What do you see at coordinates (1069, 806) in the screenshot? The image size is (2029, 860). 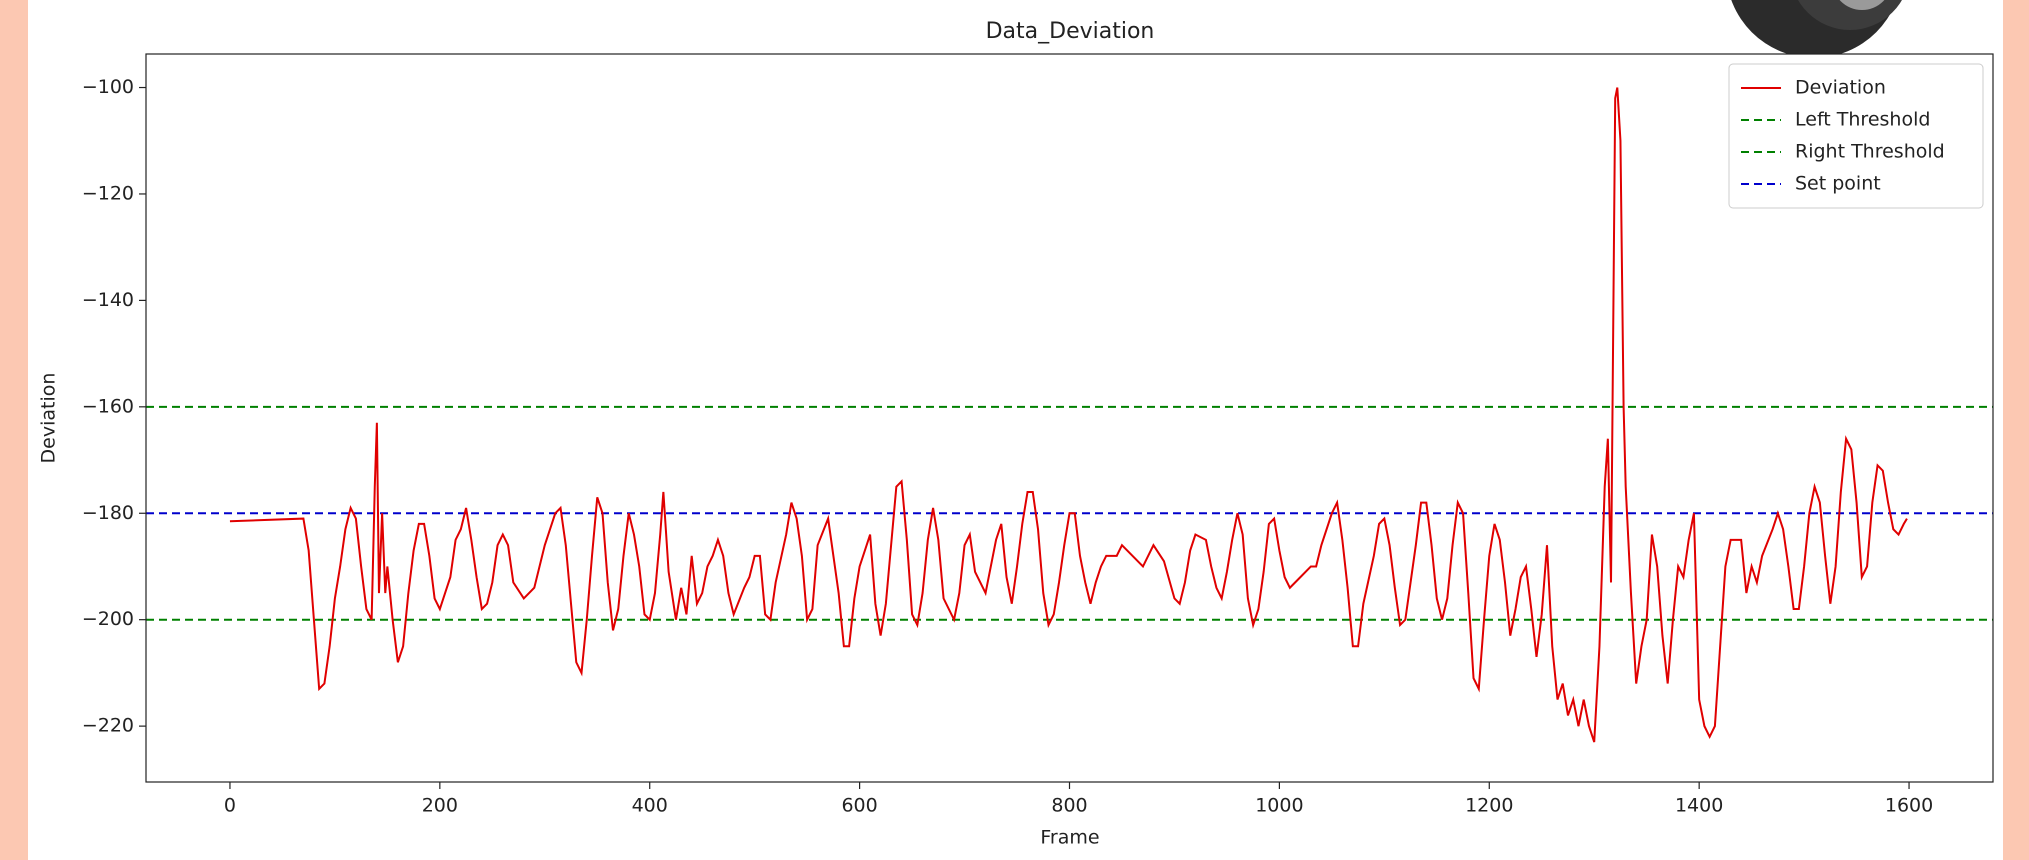 I see `x-tick-label: 800` at bounding box center [1069, 806].